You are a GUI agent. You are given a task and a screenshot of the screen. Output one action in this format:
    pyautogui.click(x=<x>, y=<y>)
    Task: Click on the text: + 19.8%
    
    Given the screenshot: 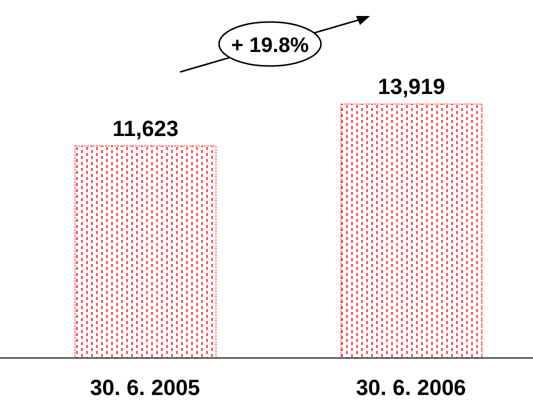 What is the action you would take?
    pyautogui.click(x=270, y=45)
    